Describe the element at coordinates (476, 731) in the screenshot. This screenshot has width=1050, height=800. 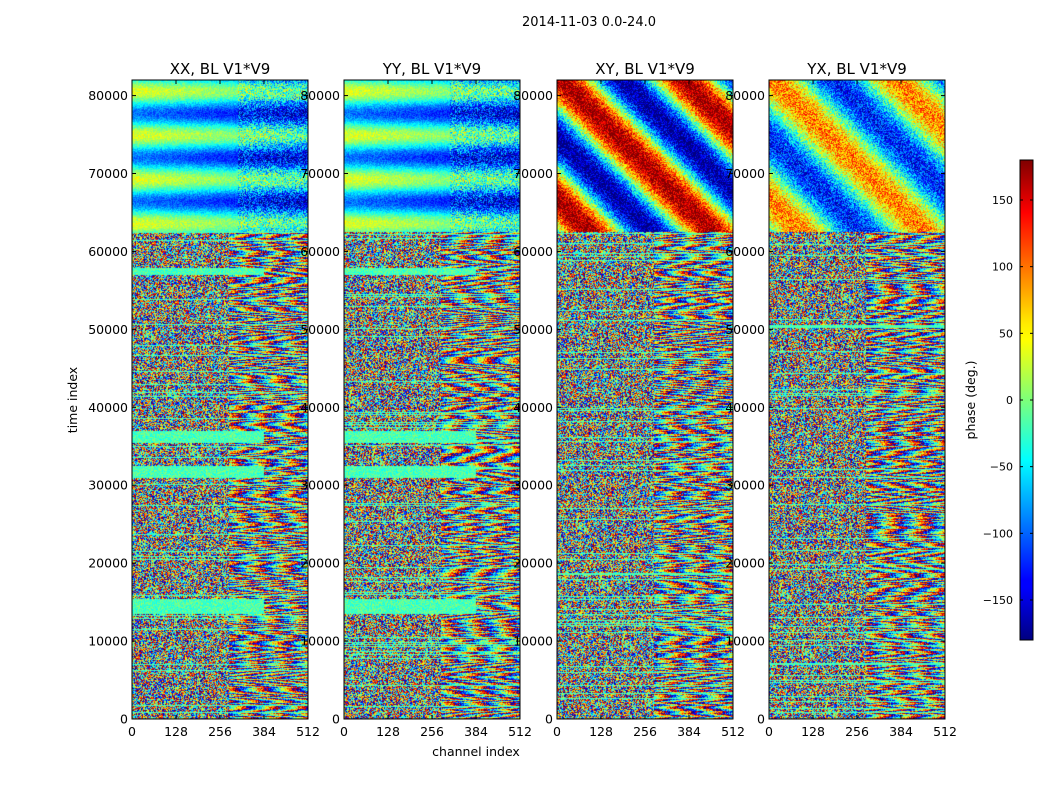
I see `panel-2-xtick-label: 384` at that location.